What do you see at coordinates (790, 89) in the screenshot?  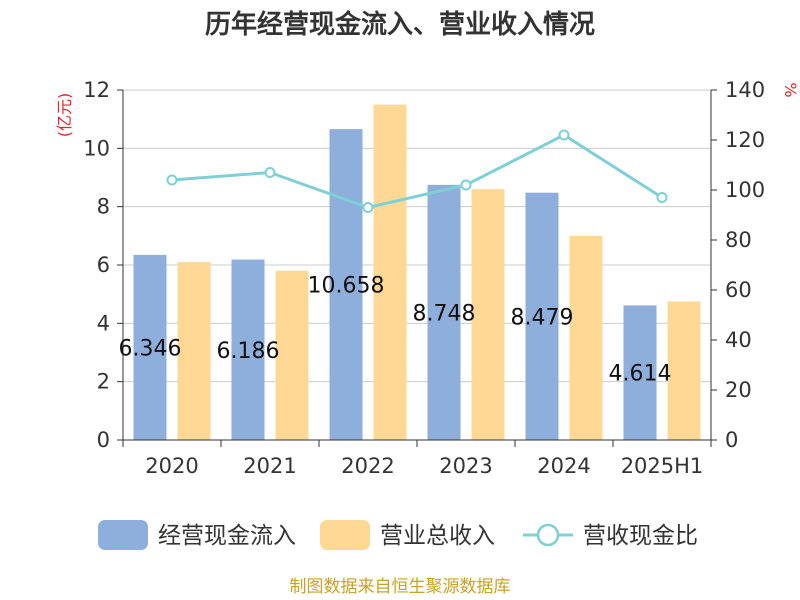 I see `right-axis-unit: %` at bounding box center [790, 89].